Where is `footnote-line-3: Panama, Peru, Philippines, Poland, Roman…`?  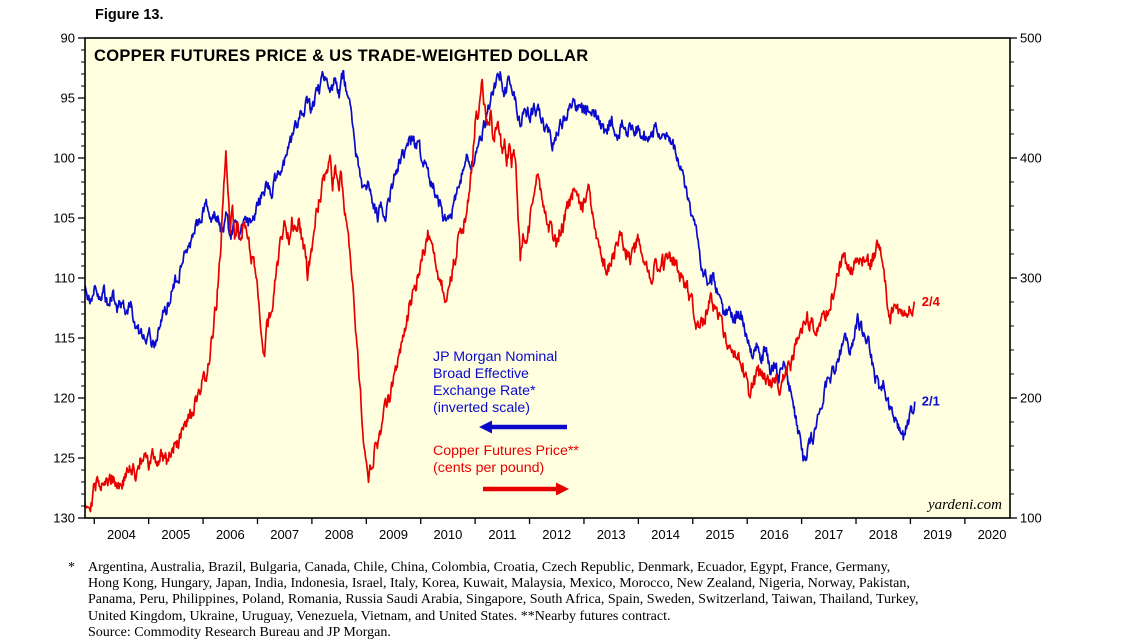 footnote-line-3: Panama, Peru, Philippines, Poland, Roman… is located at coordinates (503, 600).